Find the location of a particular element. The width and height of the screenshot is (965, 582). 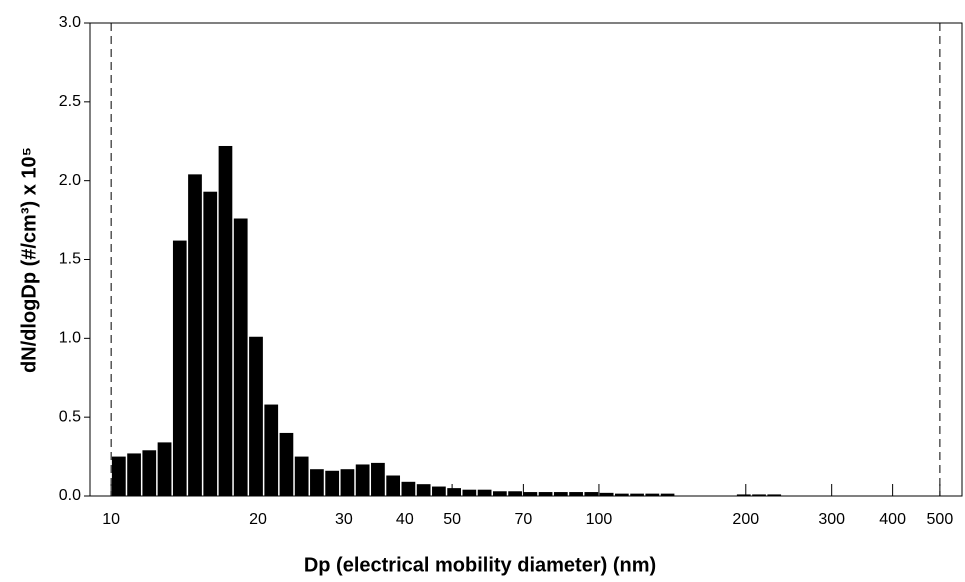

x-tick-label: 70 is located at coordinates (523, 519).